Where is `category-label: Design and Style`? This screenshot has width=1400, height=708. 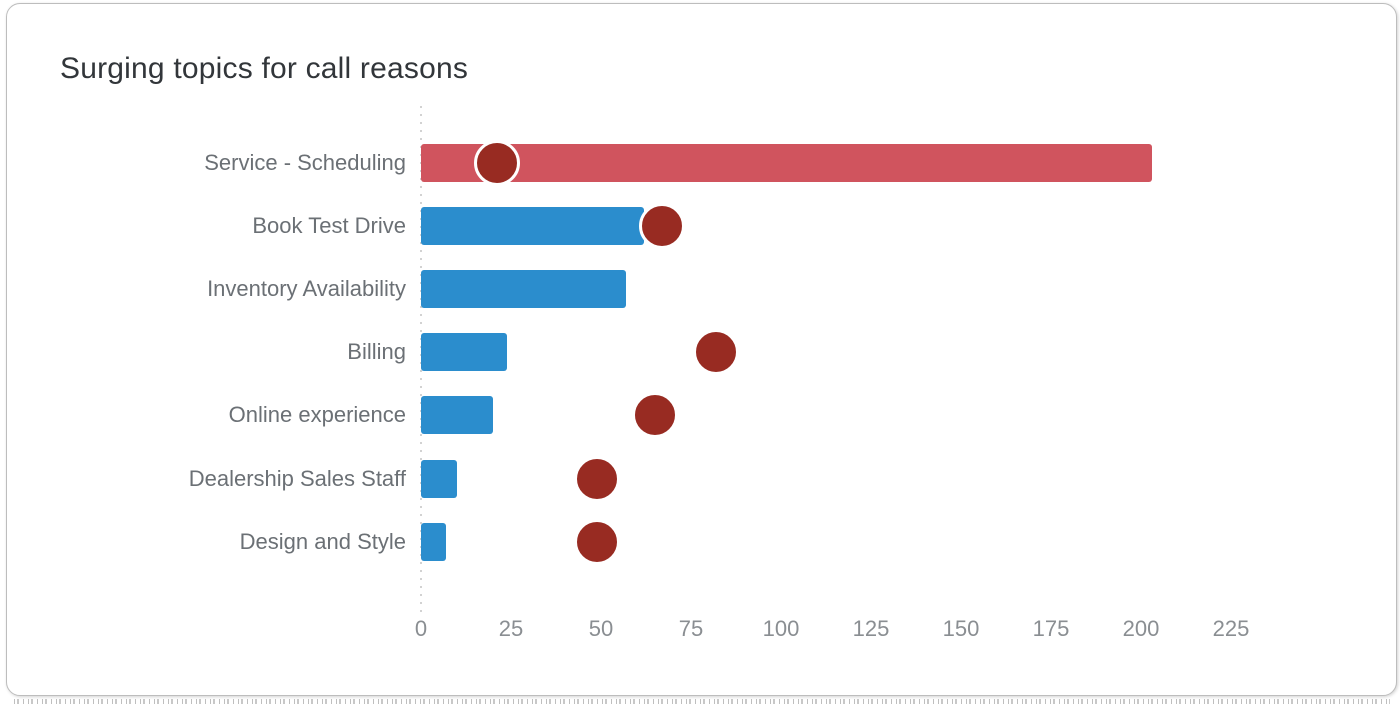
category-label: Design and Style is located at coordinates (322, 541).